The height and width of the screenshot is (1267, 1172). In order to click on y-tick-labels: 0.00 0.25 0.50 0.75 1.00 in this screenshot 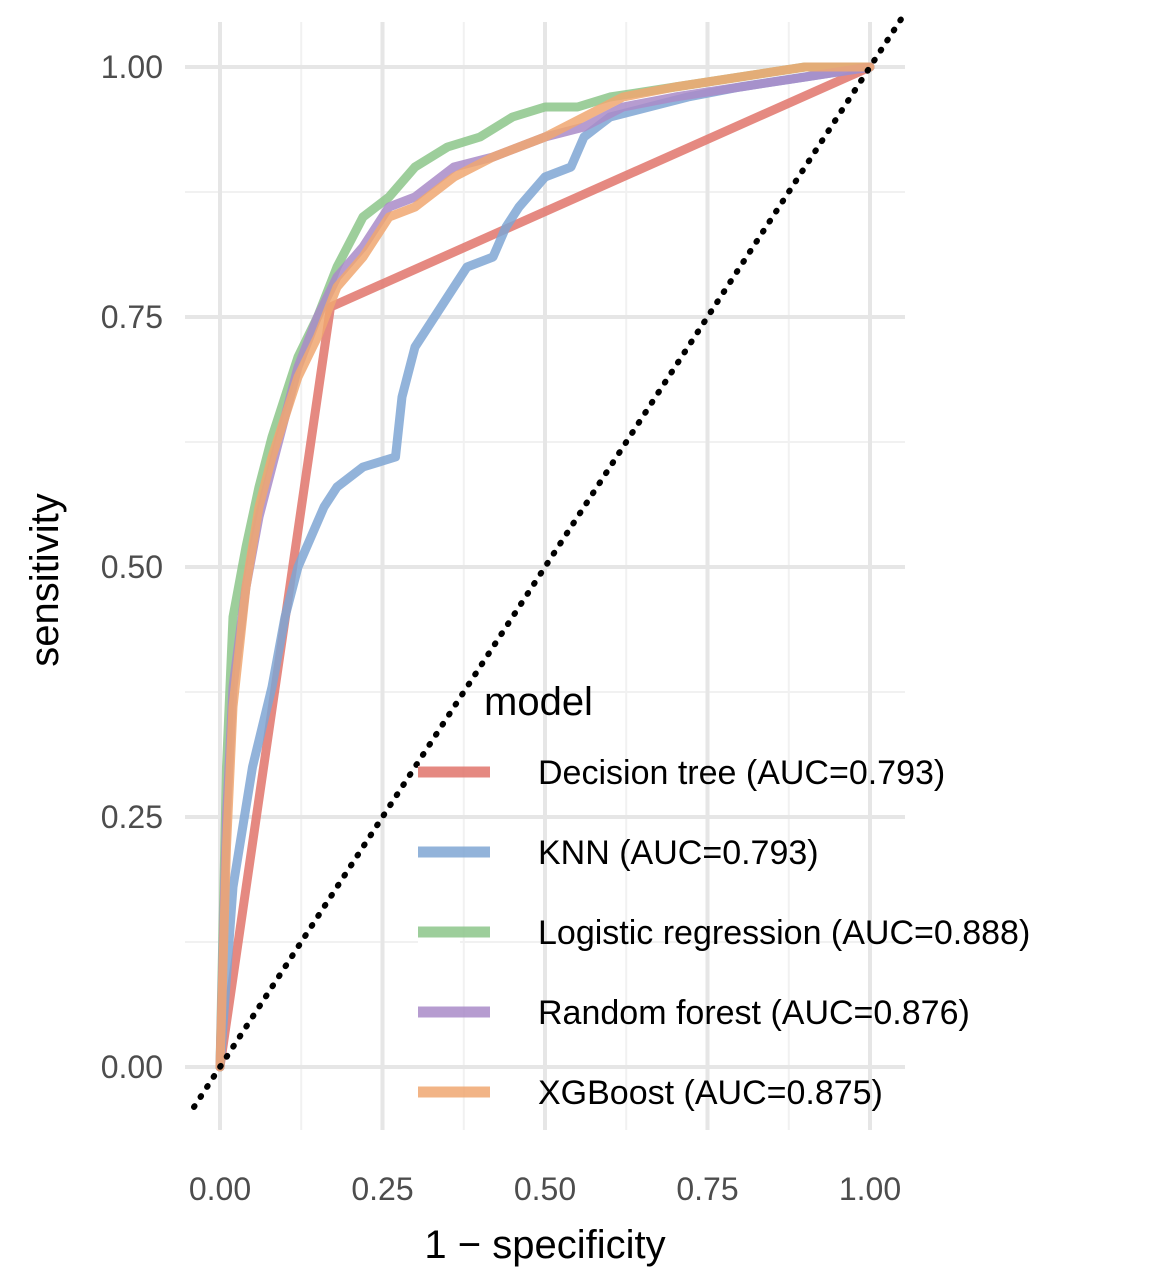, I will do `click(132, 567)`.